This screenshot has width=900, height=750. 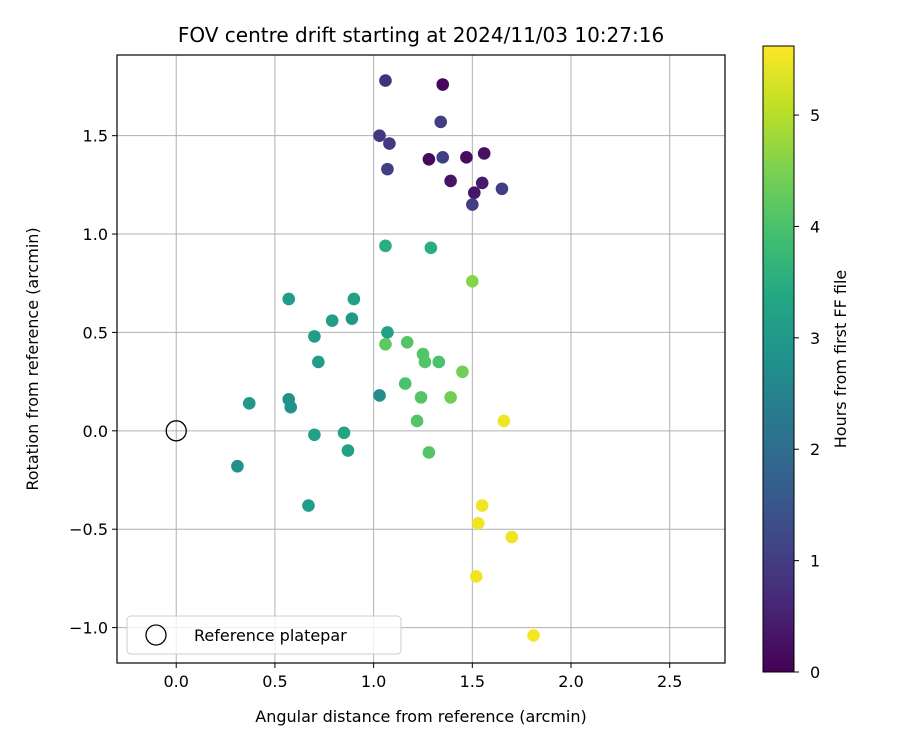 I want to click on y-tick-label: −0.5, so click(x=88, y=529).